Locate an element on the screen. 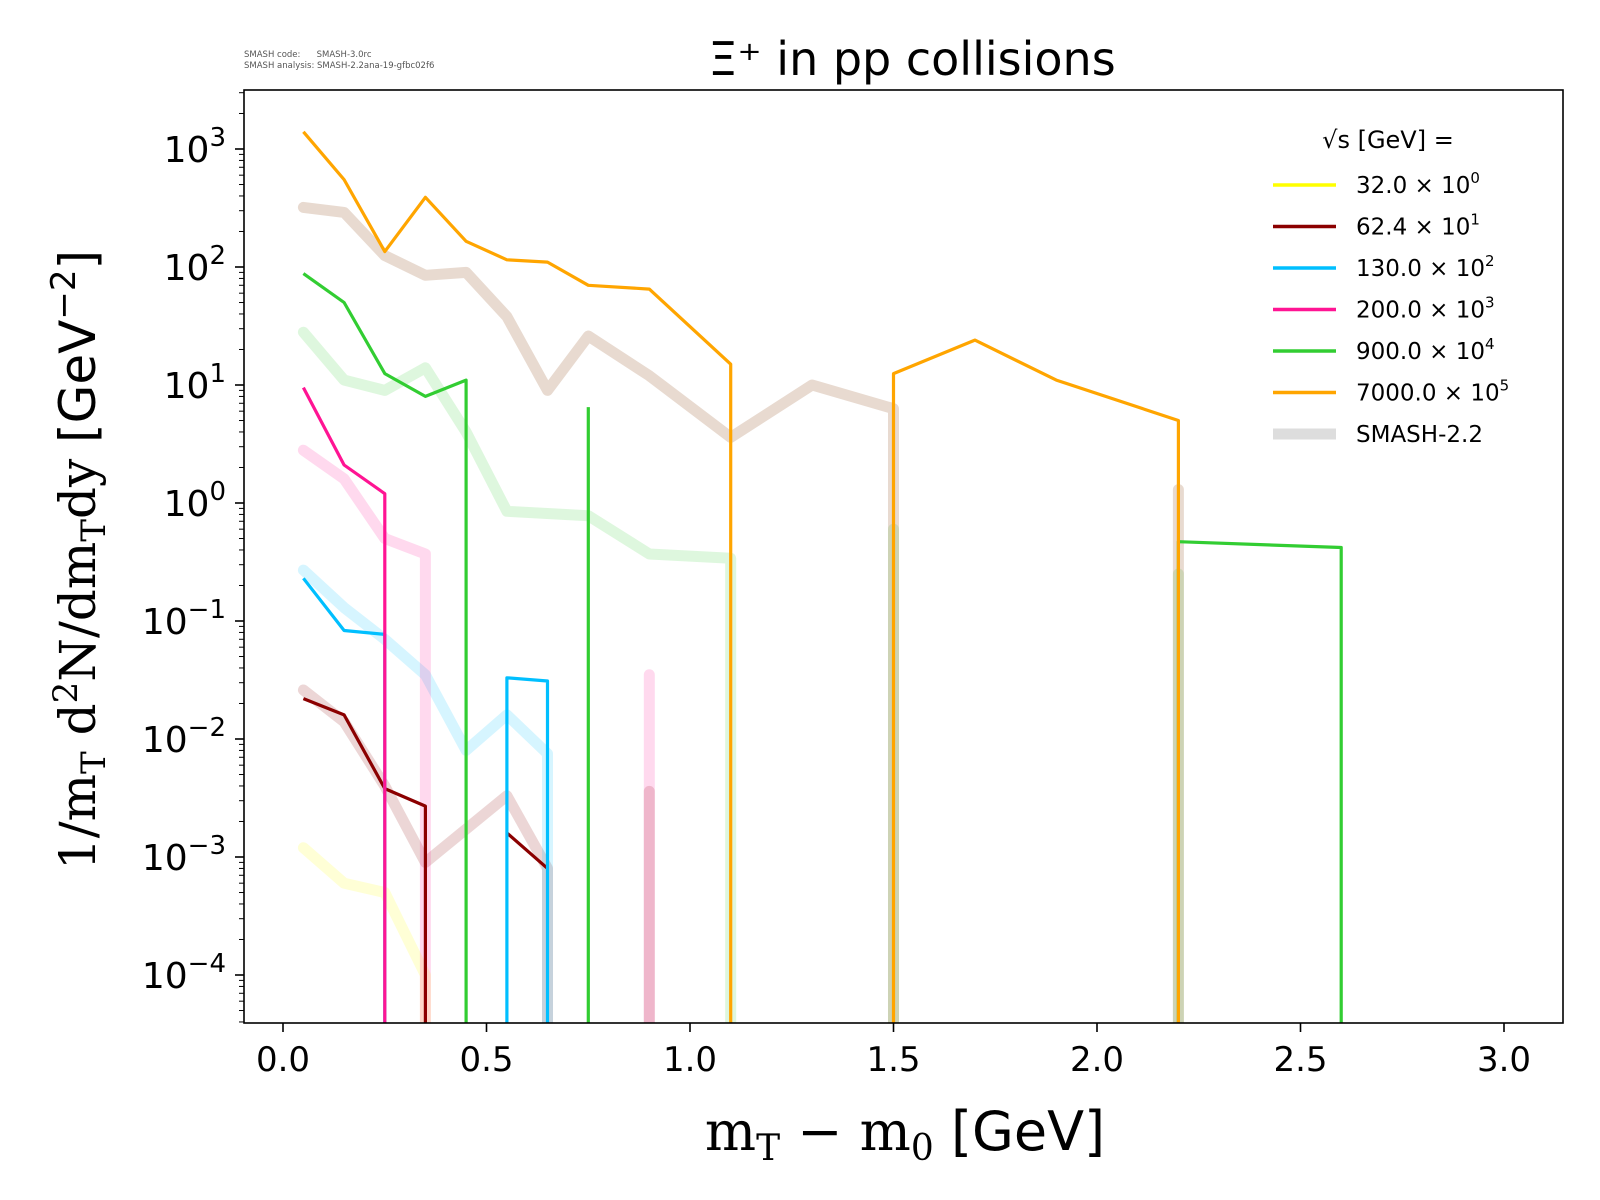 This screenshot has height=1200, width=1600. legend-label: 130.0 × 102 is located at coordinates (1425, 267).